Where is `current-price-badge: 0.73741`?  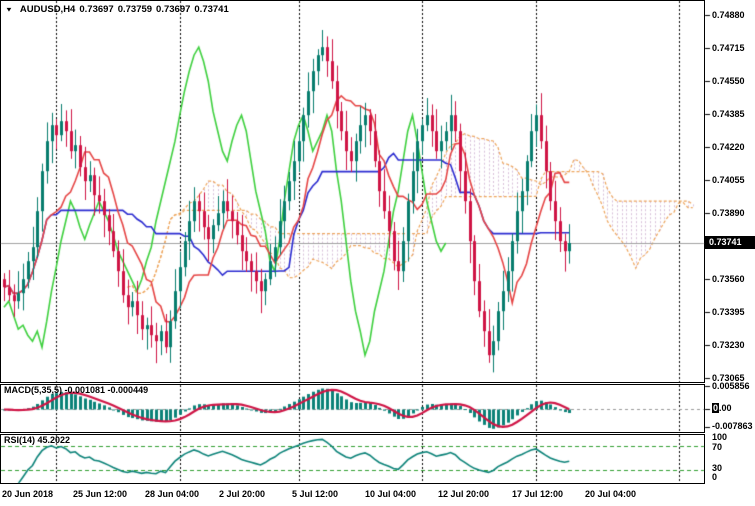 current-price-badge: 0.73741 is located at coordinates (730, 242).